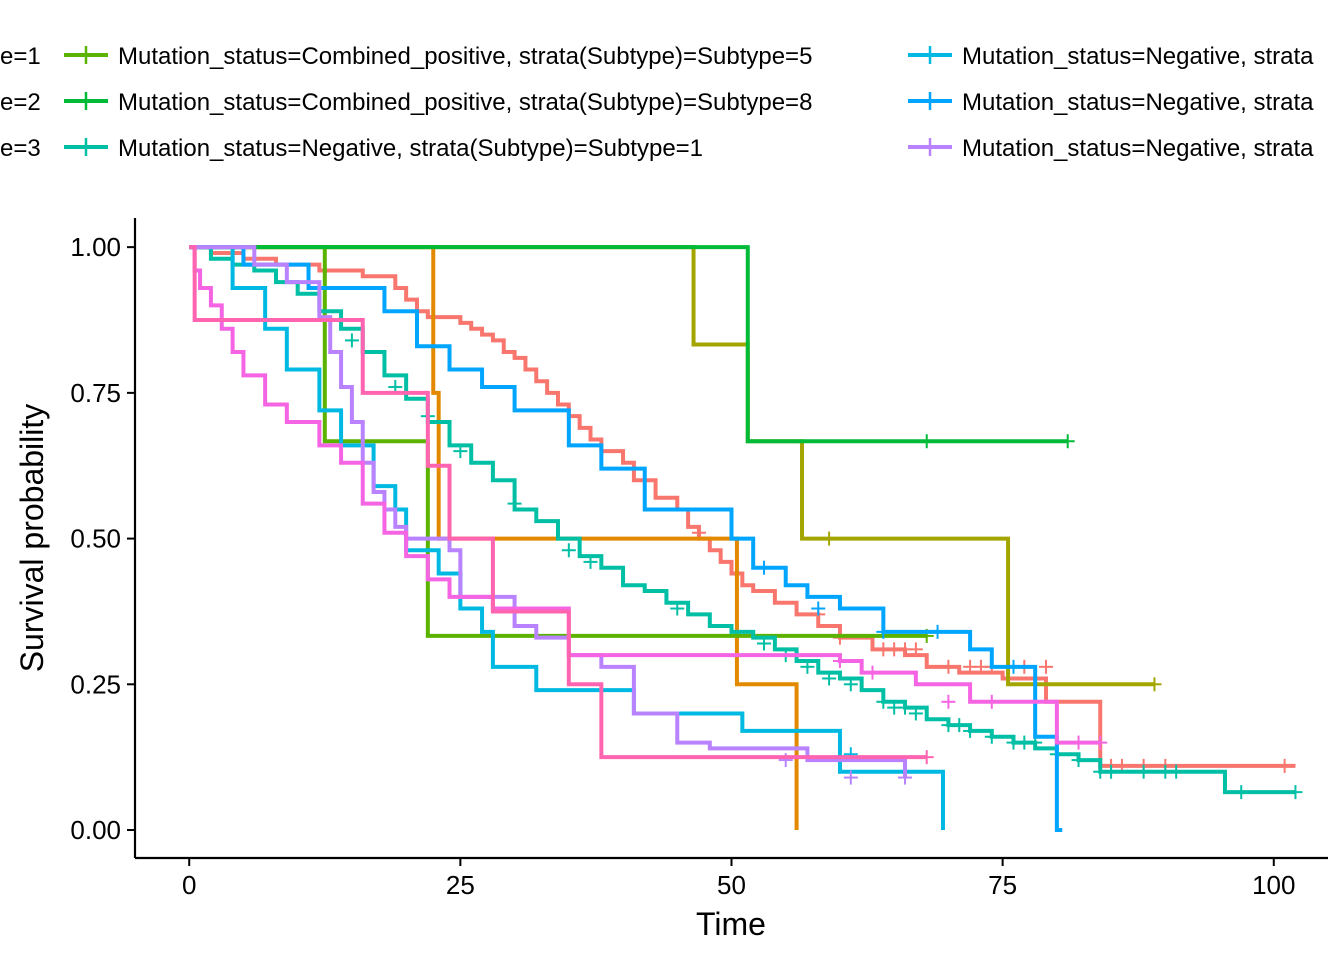 The width and height of the screenshot is (1344, 965). I want to click on x-tick-label: 75, so click(1002, 885).